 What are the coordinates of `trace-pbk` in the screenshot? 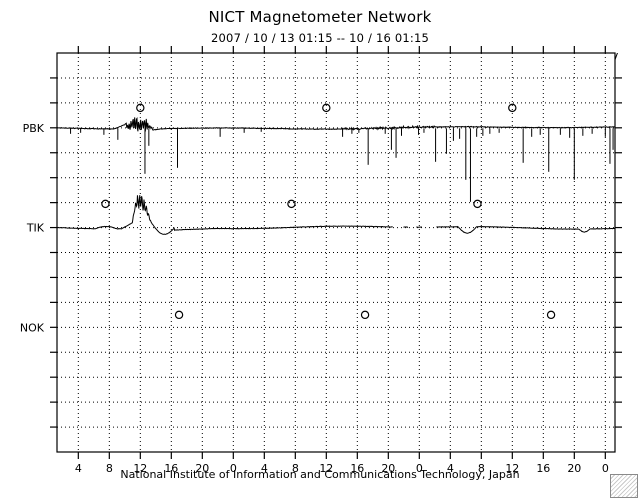 It's located at (335, 124).